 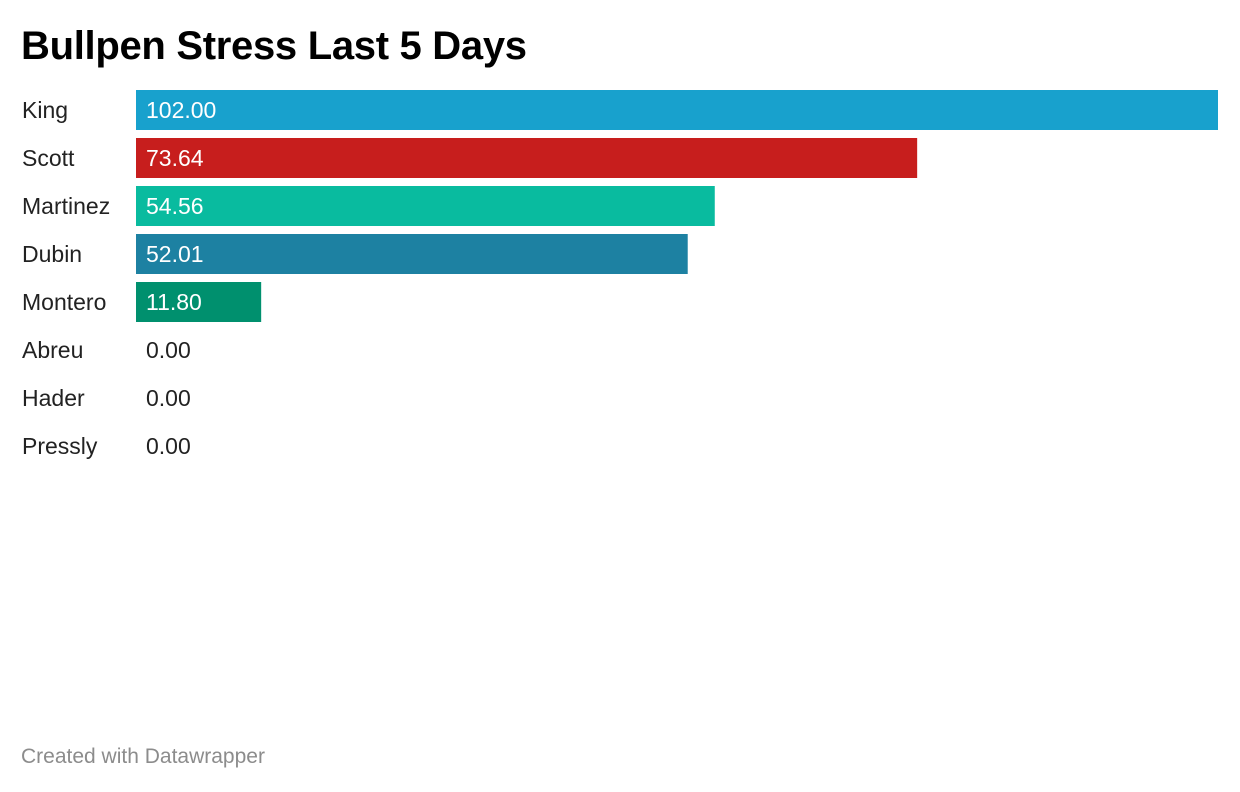 I want to click on value-label: 11.80, so click(x=174, y=302).